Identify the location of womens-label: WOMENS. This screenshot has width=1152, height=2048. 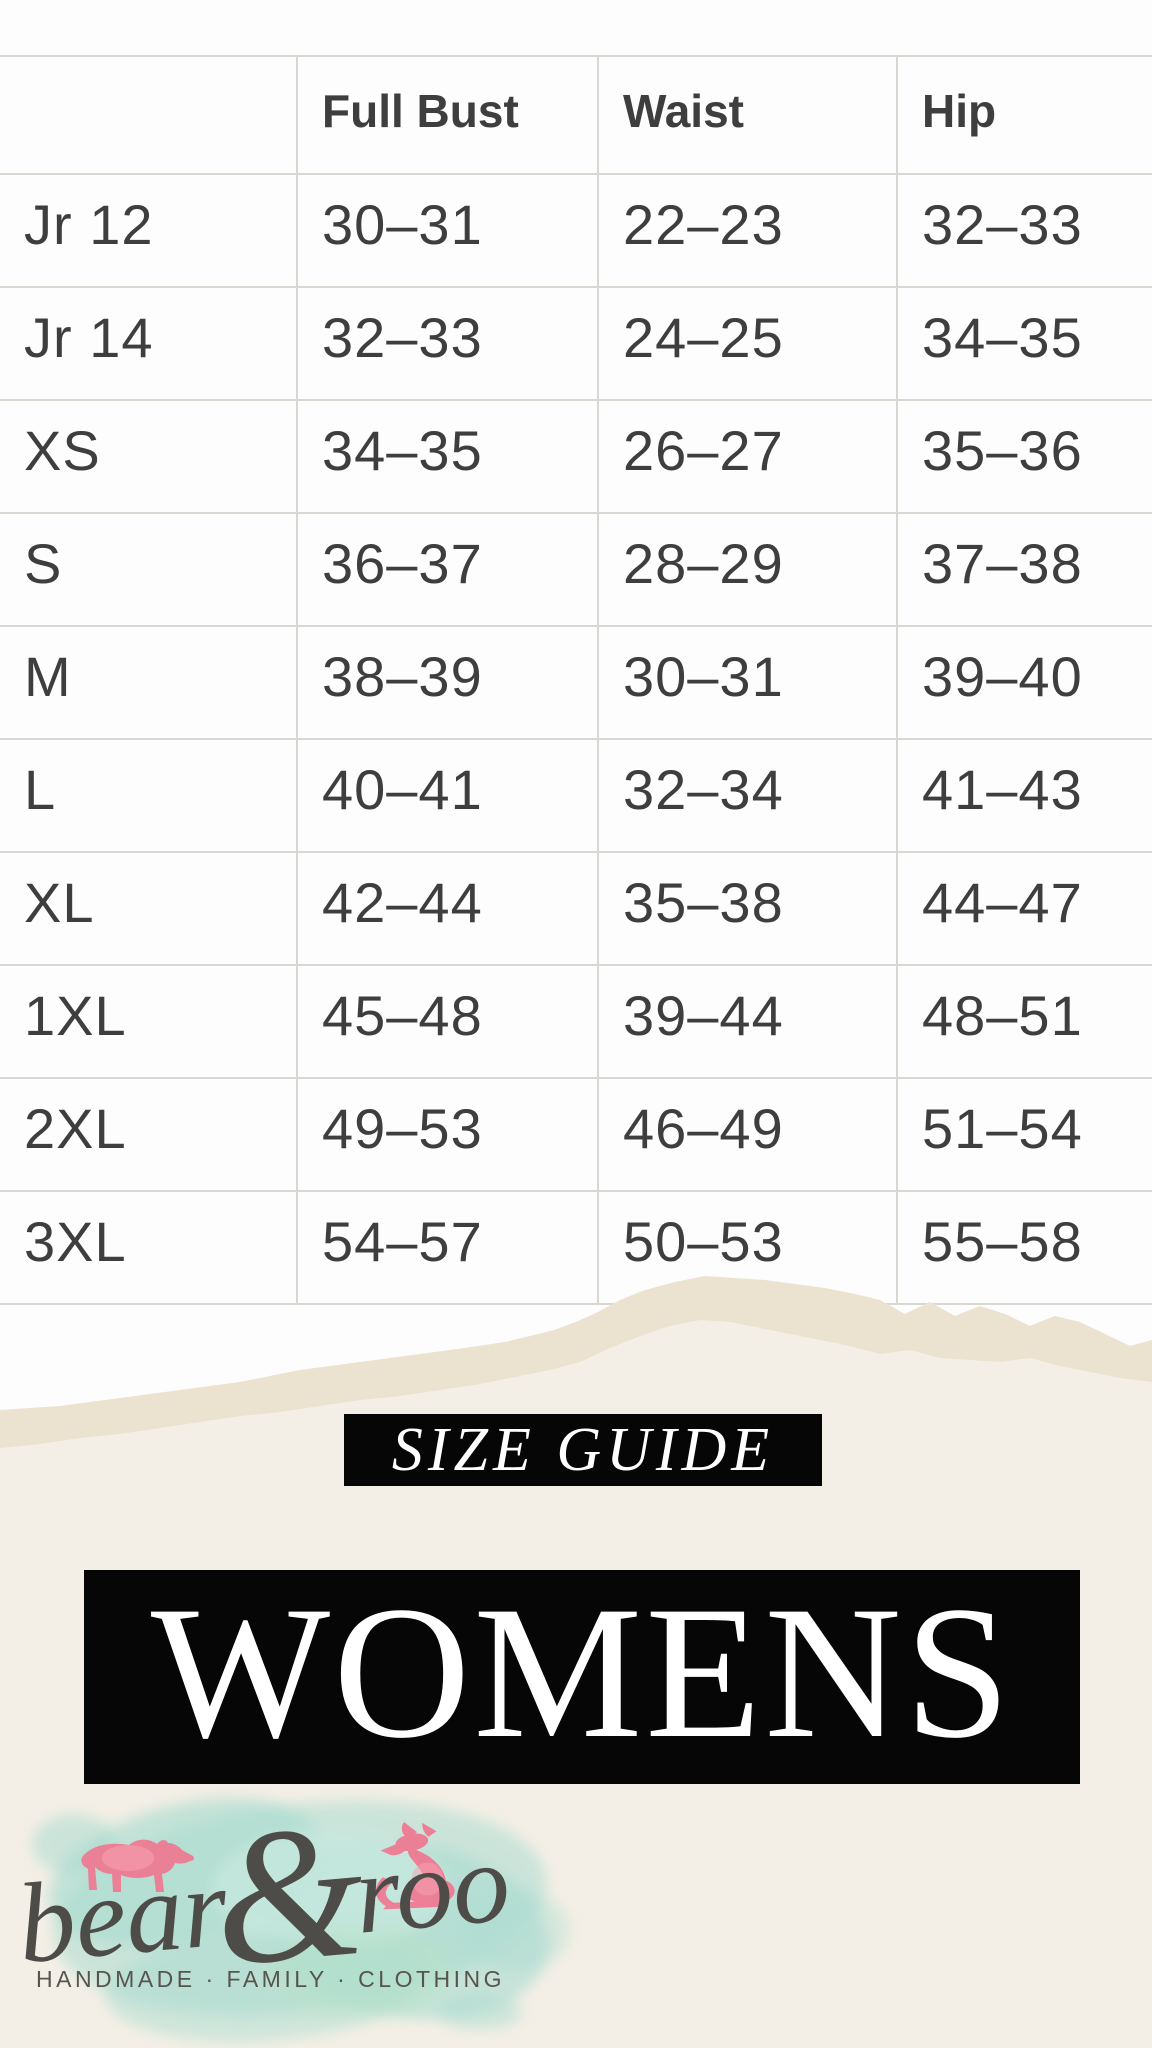
(582, 1673).